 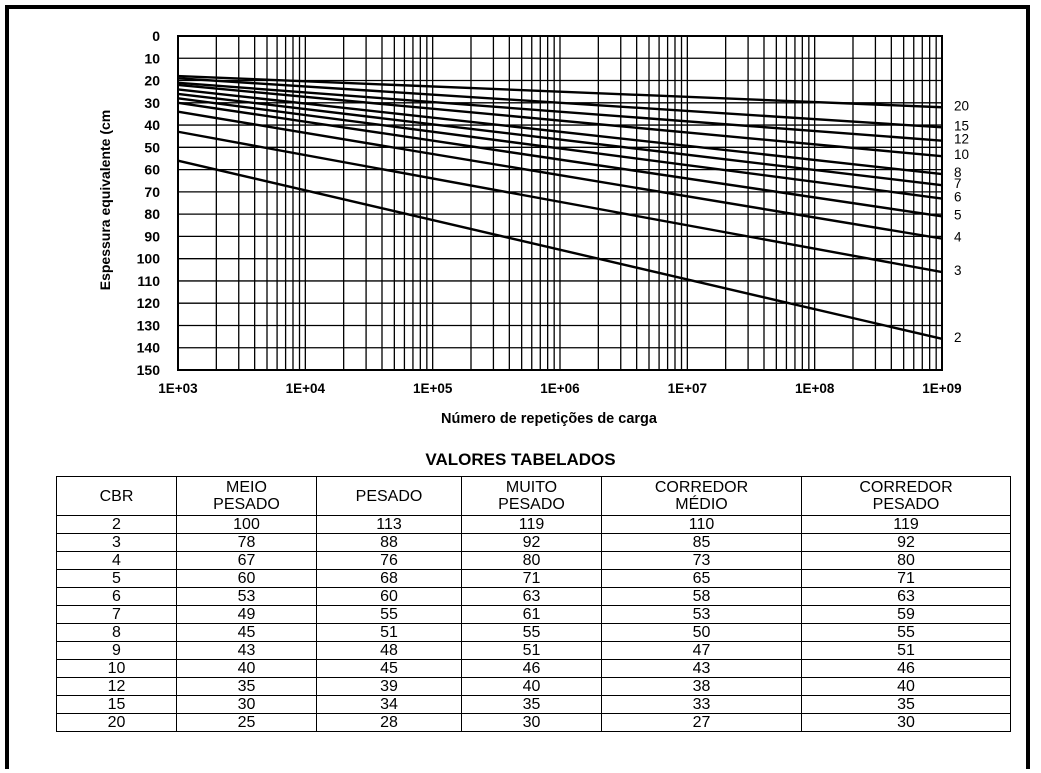 I want to click on table-cell: 20, so click(x=116, y=722).